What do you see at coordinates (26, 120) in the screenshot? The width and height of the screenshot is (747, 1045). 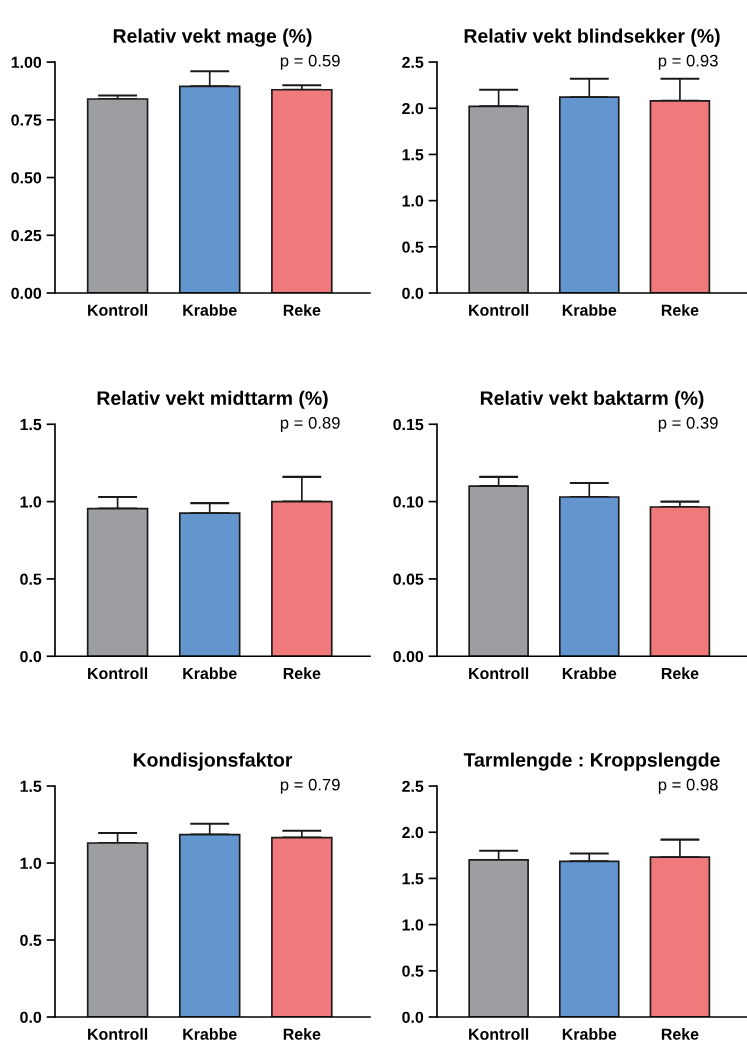 I see `y-tick-label: 0.75` at bounding box center [26, 120].